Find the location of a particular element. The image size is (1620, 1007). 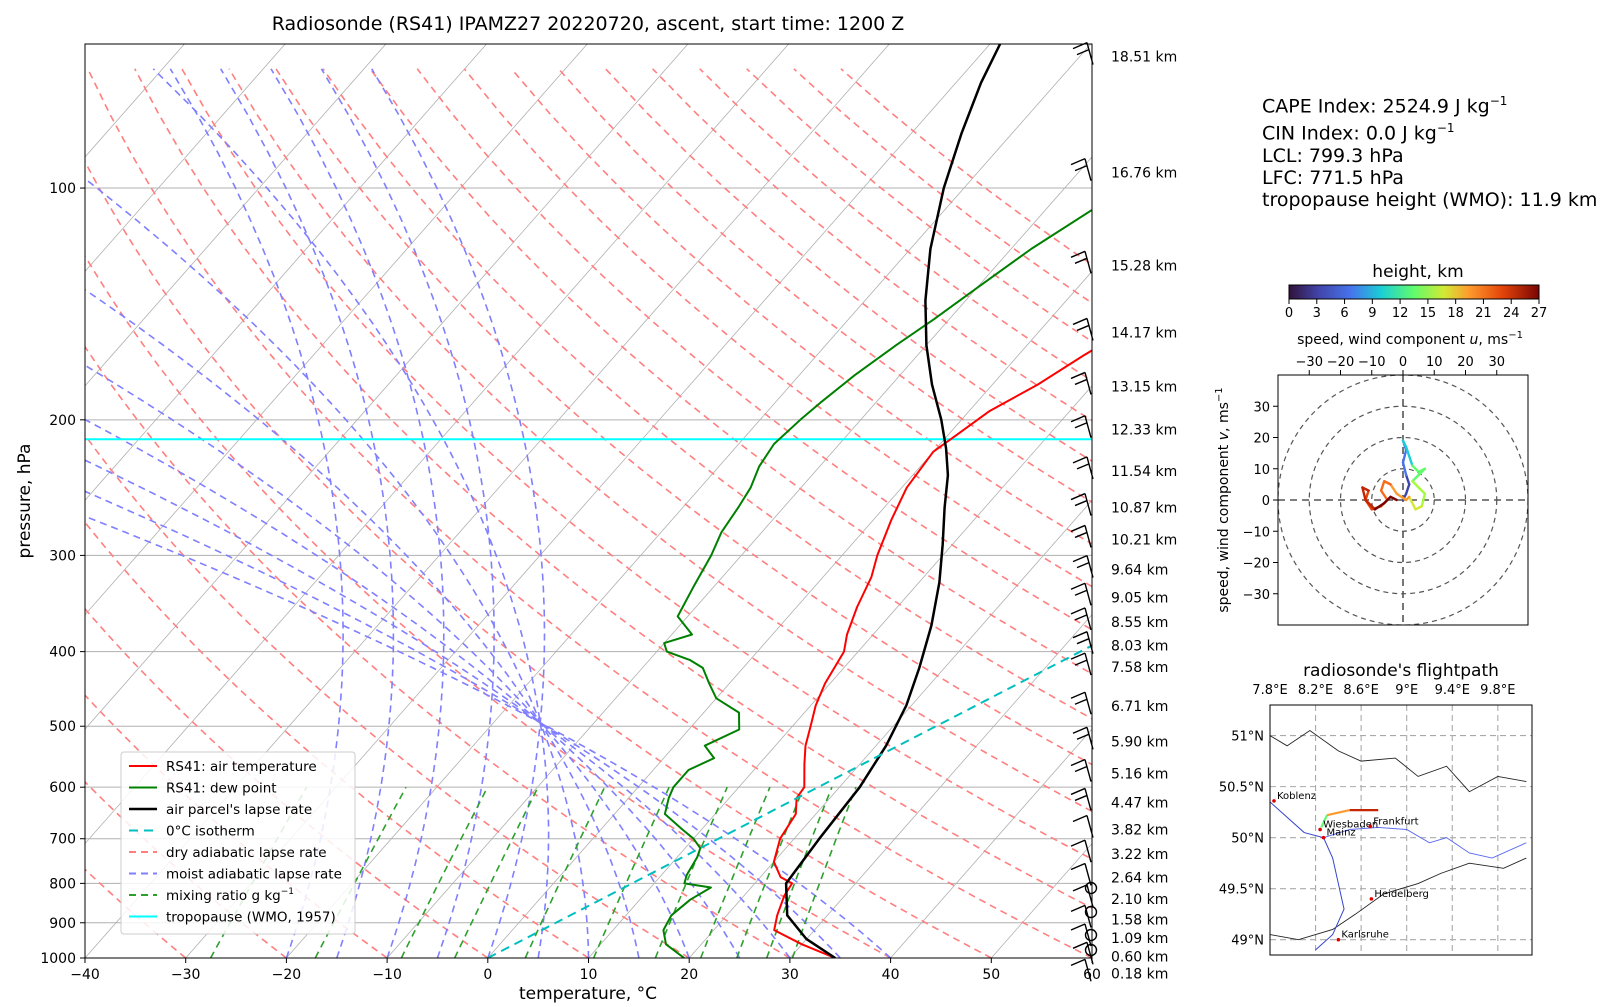

lfc: LFC: 771.5 hPa is located at coordinates (1333, 177).